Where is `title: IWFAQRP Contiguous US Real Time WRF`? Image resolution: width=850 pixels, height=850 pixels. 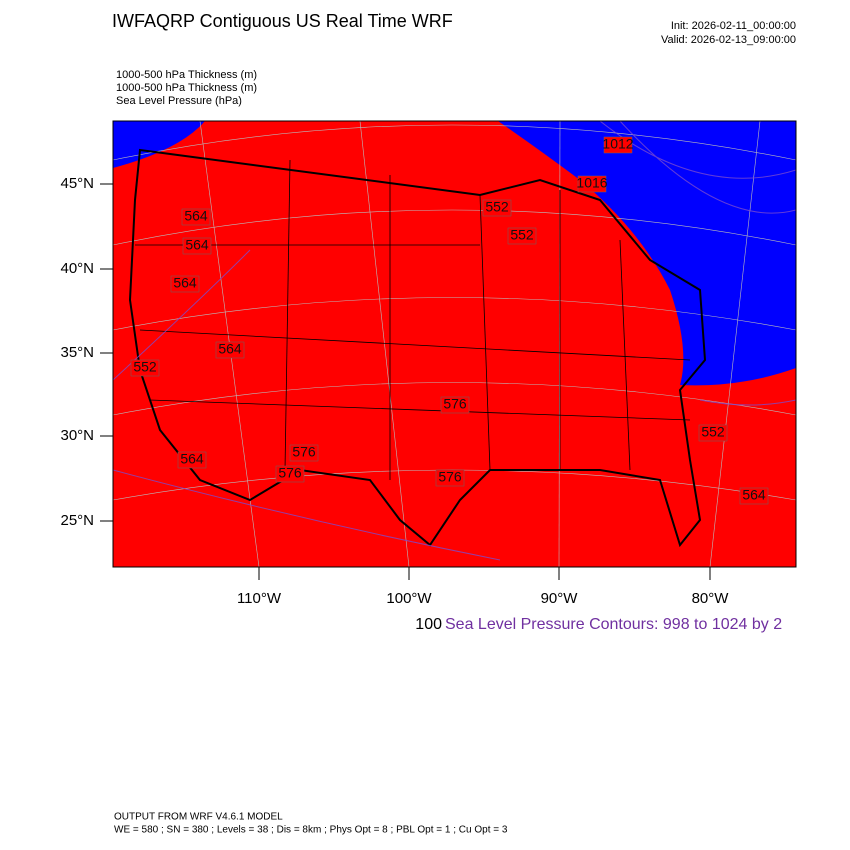 title: IWFAQRP Contiguous US Real Time WRF is located at coordinates (282, 21).